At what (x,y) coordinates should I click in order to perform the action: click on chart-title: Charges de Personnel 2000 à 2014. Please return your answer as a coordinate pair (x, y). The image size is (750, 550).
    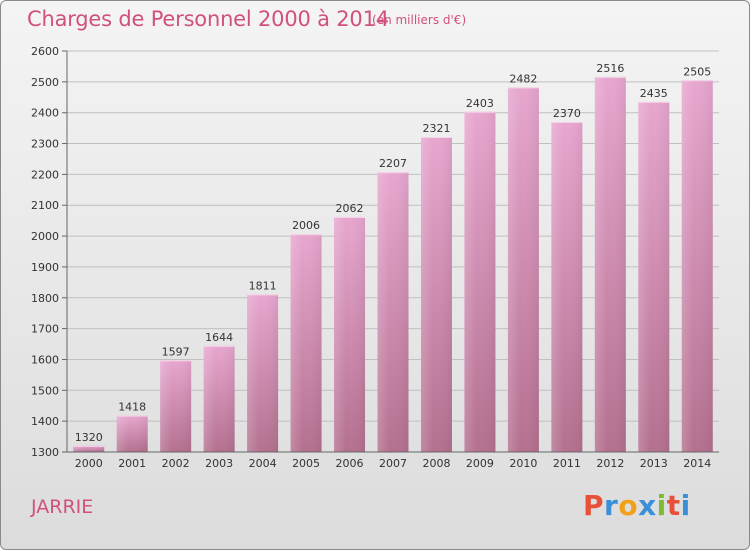
    Looking at the image, I should click on (208, 19).